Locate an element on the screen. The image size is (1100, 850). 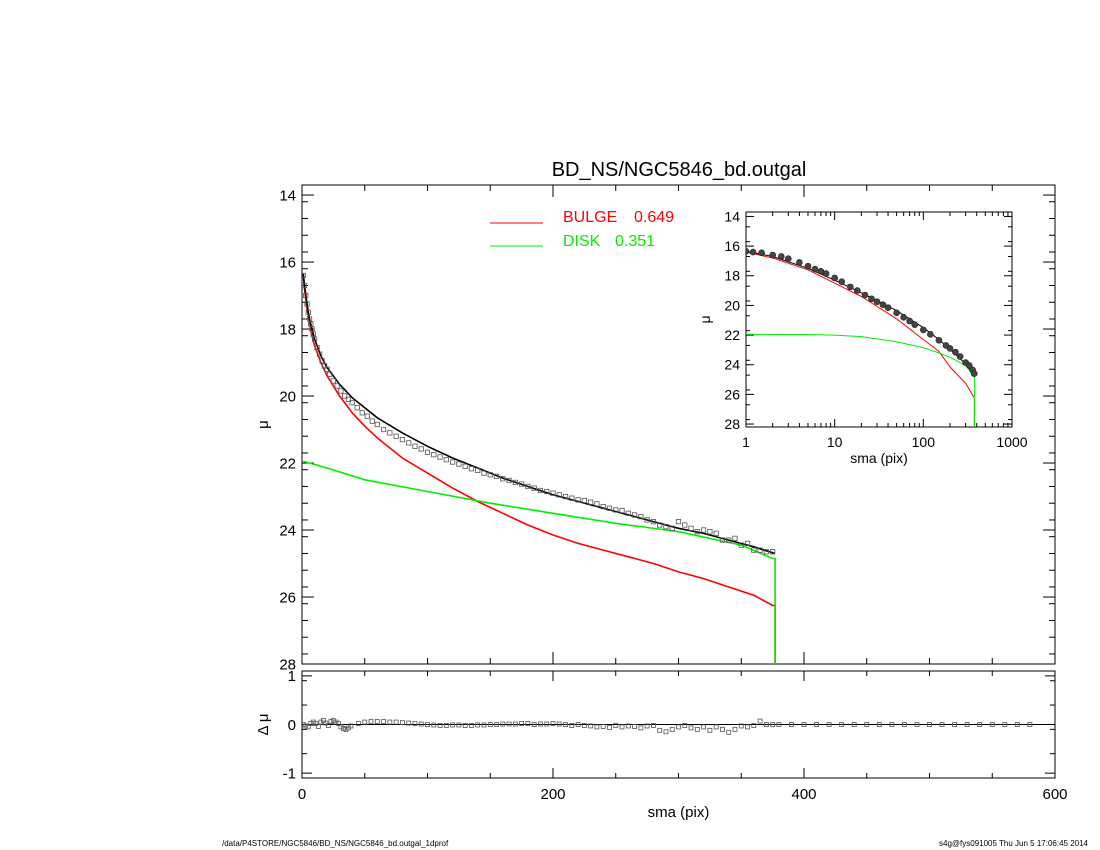
x-tick-label: 0 is located at coordinates (302, 794).